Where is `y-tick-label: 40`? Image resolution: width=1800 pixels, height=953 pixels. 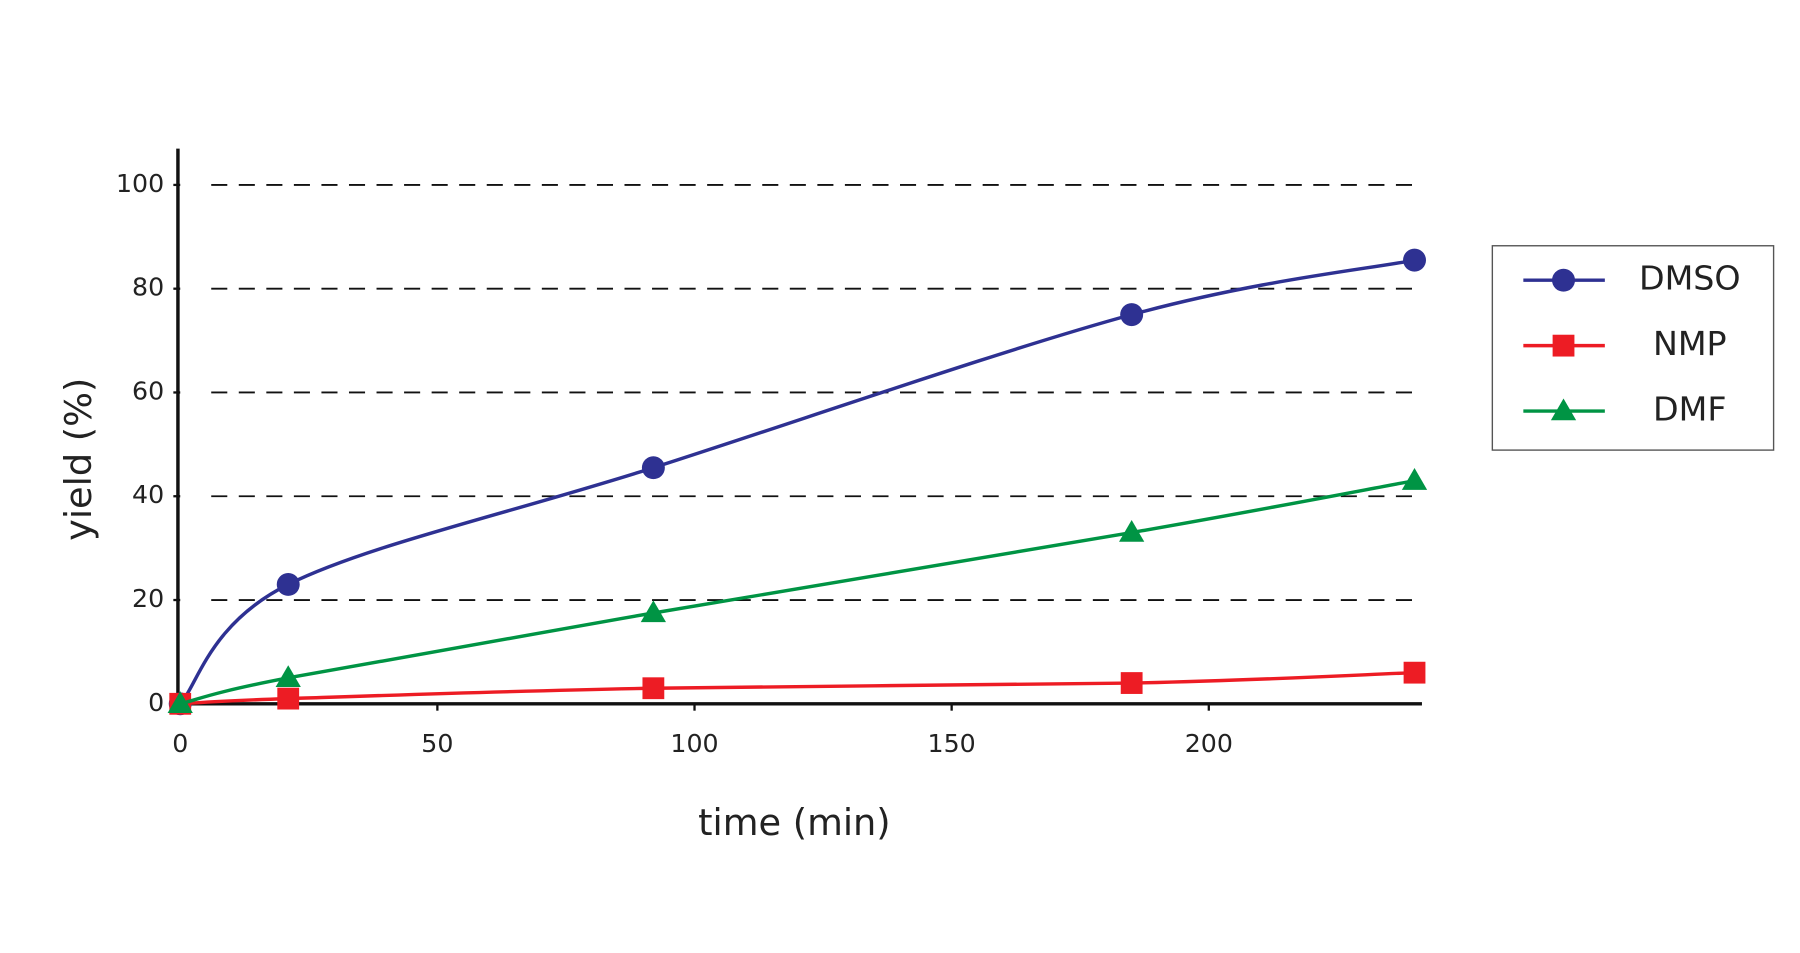
y-tick-label: 40 is located at coordinates (148, 494).